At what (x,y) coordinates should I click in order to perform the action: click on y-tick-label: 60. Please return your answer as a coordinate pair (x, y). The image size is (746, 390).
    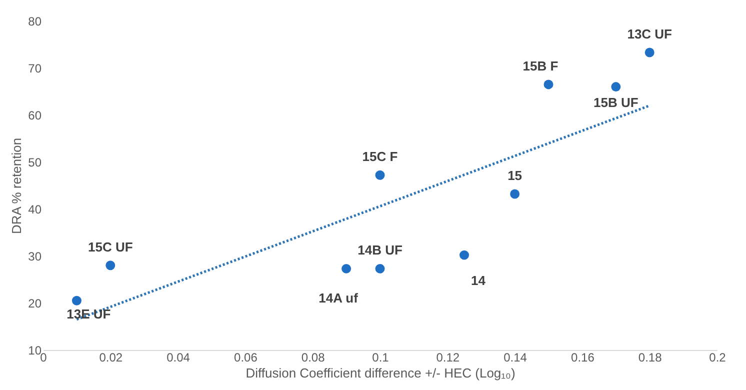
    Looking at the image, I should click on (35, 115).